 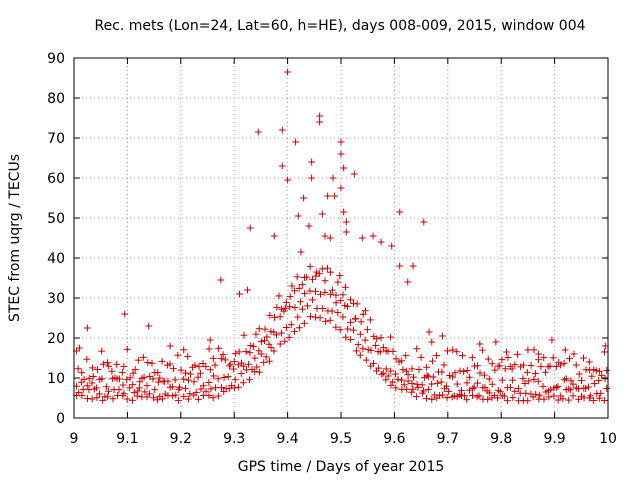 I want to click on x-tick-label: 9.7, so click(x=448, y=439).